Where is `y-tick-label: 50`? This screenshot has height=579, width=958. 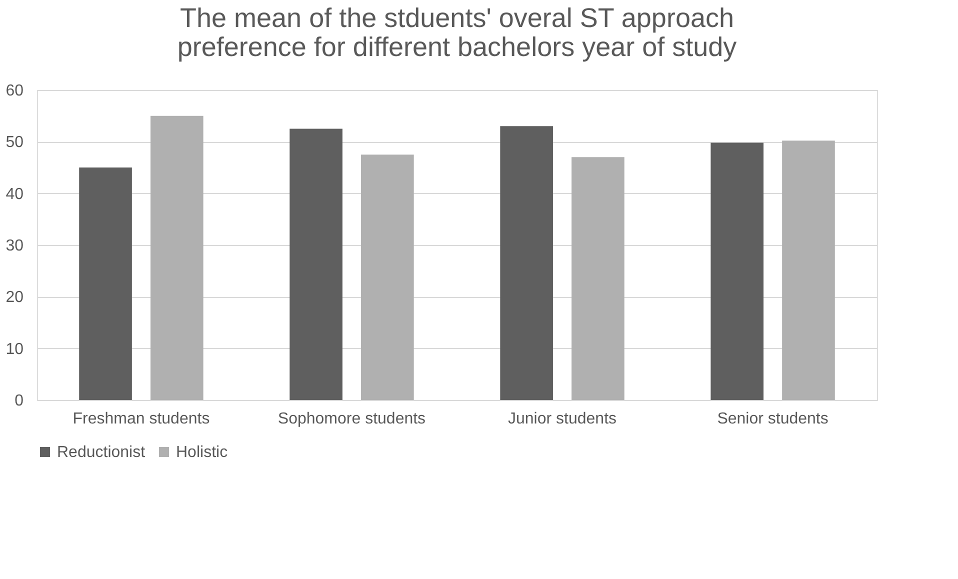
y-tick-label: 50 is located at coordinates (15, 143).